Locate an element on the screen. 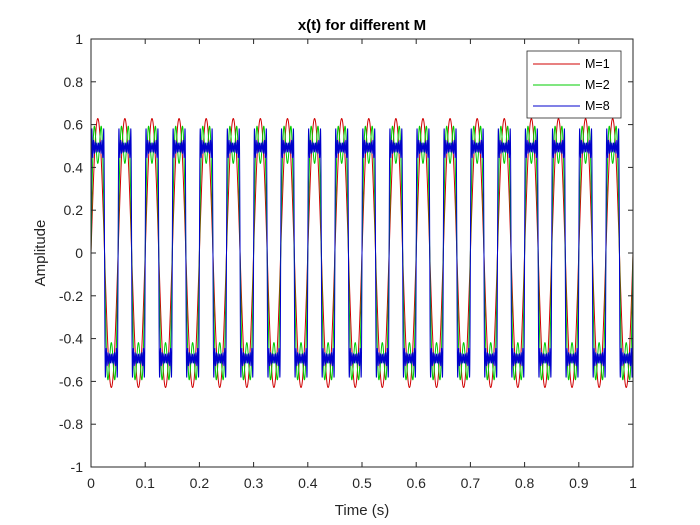  legend-entry-m2: M=2 is located at coordinates (571, 85).